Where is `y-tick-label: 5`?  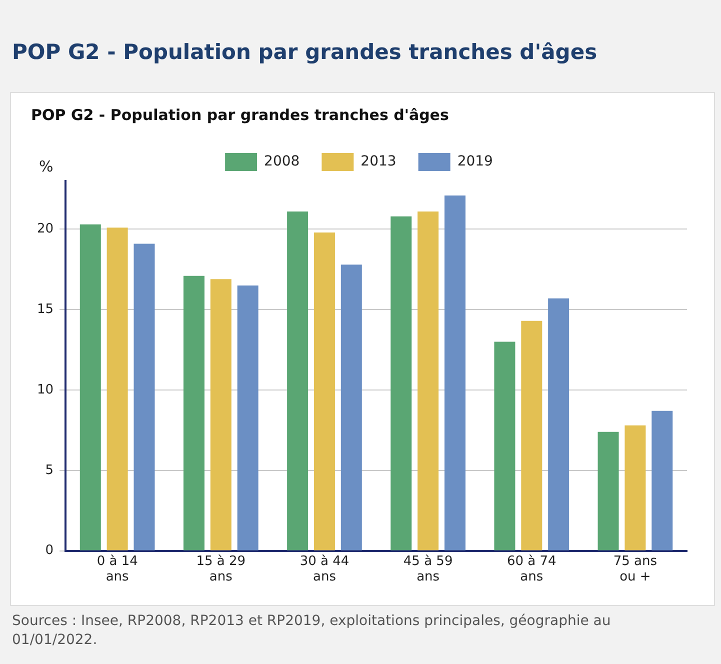 y-tick-label: 5 is located at coordinates (49, 470).